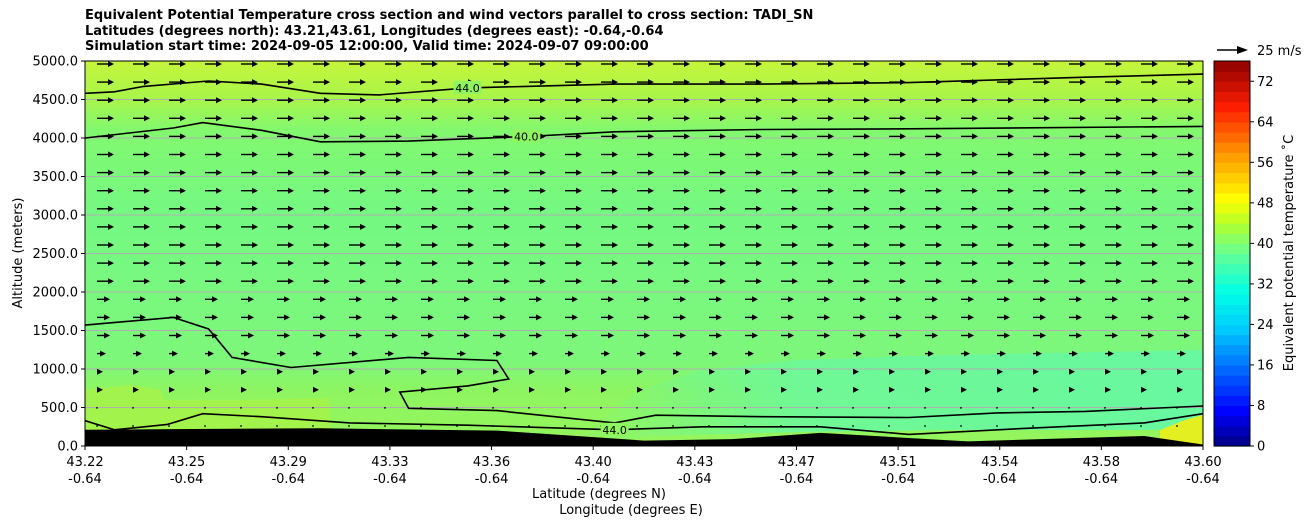 The image size is (1308, 526). I want to click on x-tick-label-lon: -0.64, so click(85, 479).